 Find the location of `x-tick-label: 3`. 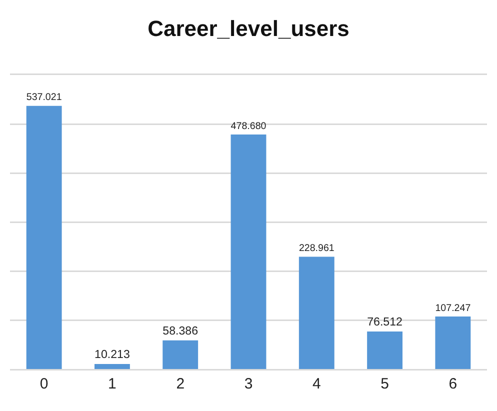

x-tick-label: 3 is located at coordinates (248, 384).